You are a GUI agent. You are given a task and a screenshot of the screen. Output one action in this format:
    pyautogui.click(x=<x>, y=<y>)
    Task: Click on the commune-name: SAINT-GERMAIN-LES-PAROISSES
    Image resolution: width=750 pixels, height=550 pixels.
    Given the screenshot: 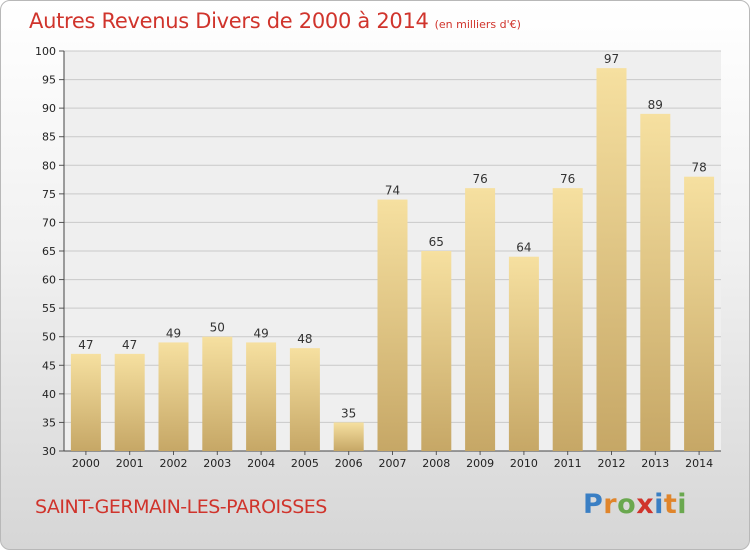 What is the action you would take?
    pyautogui.click(x=181, y=507)
    